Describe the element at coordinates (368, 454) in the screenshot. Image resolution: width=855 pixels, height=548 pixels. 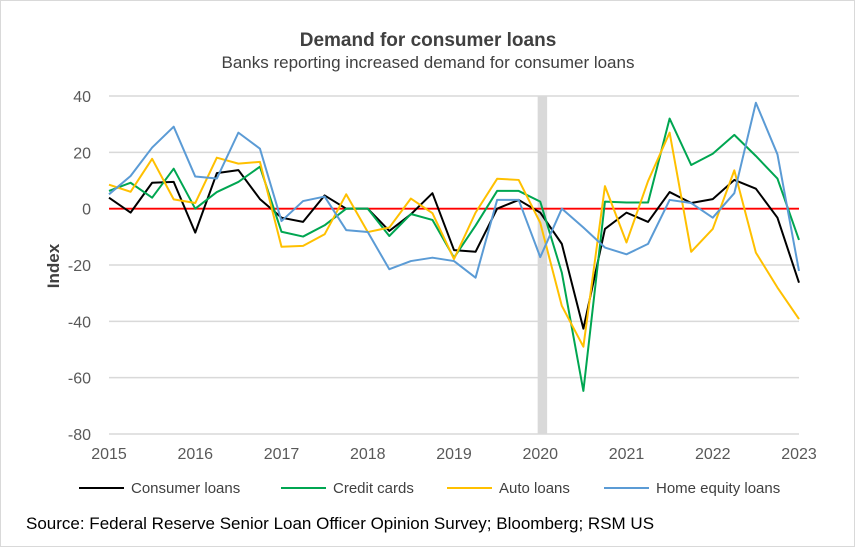
I see `x-tick-label: 2018` at that location.